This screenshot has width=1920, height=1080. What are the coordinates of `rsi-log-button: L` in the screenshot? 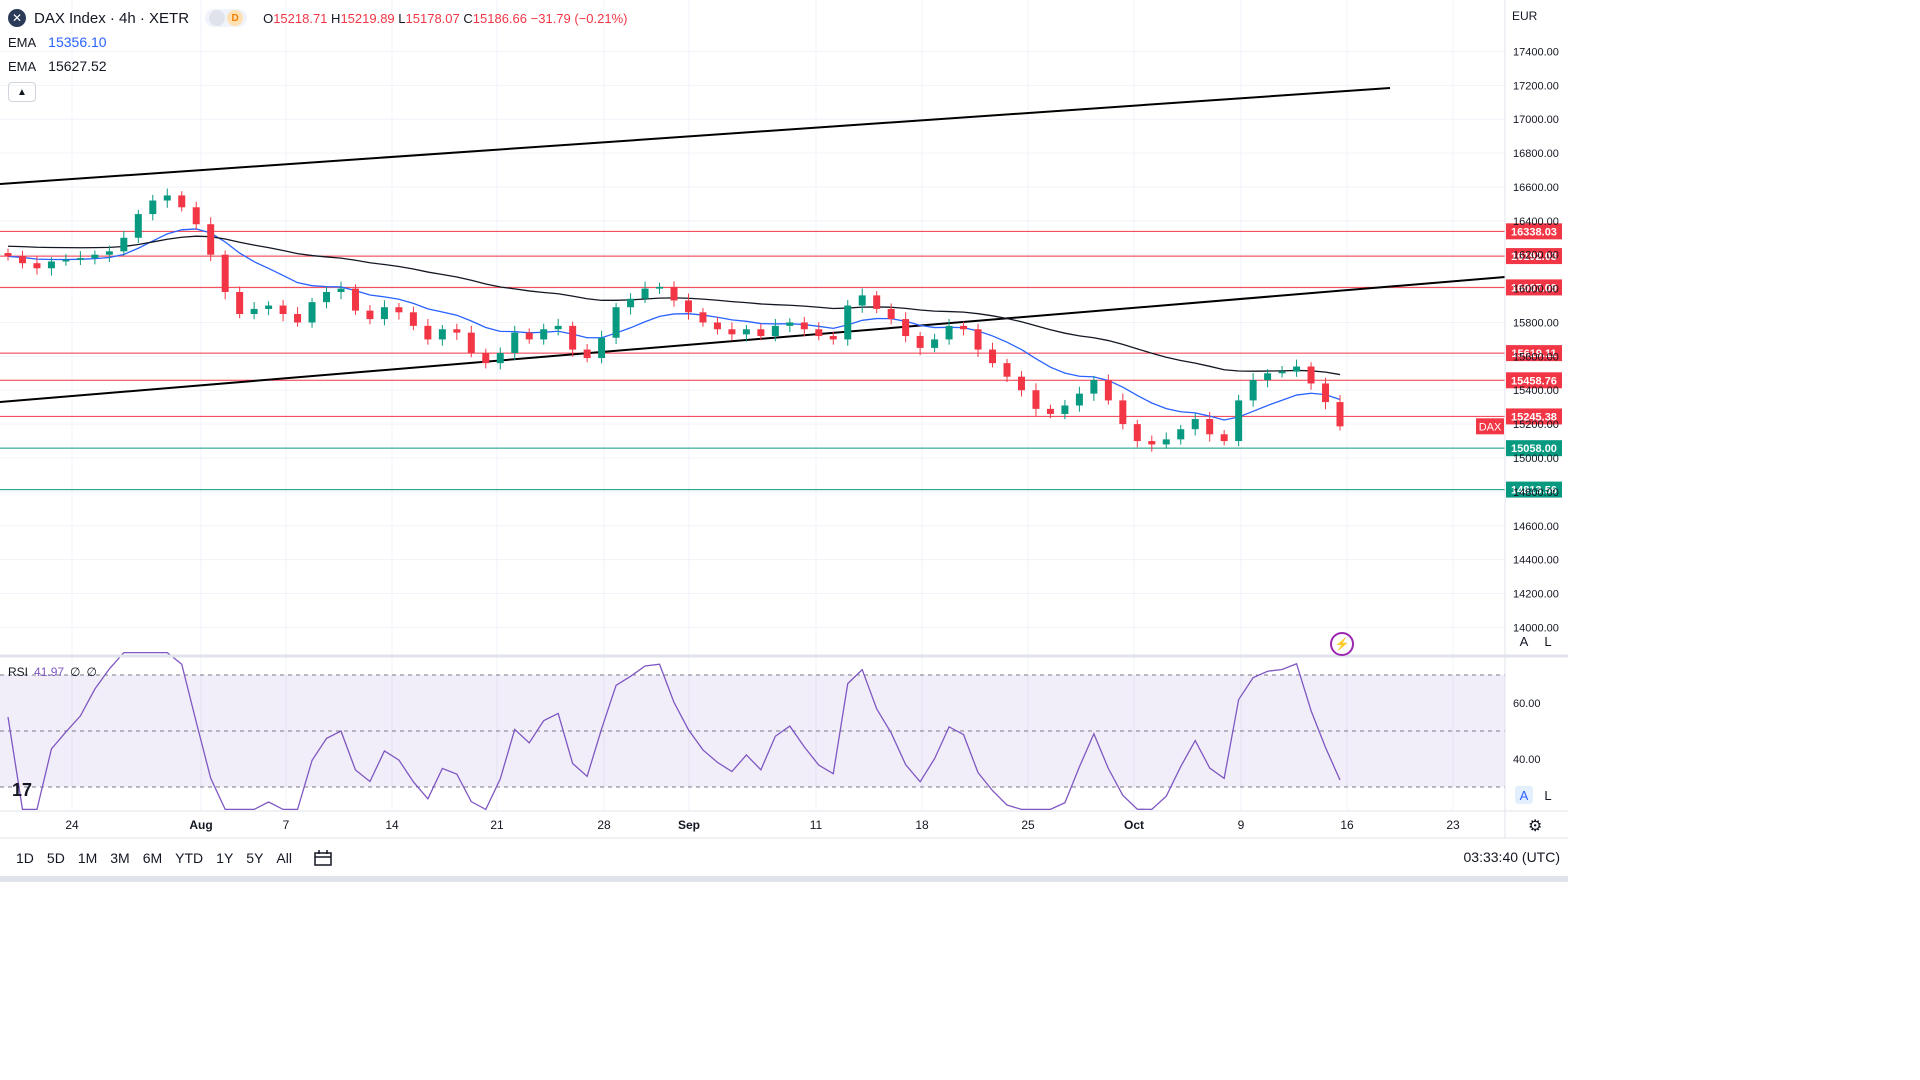 It's located at (1548, 795).